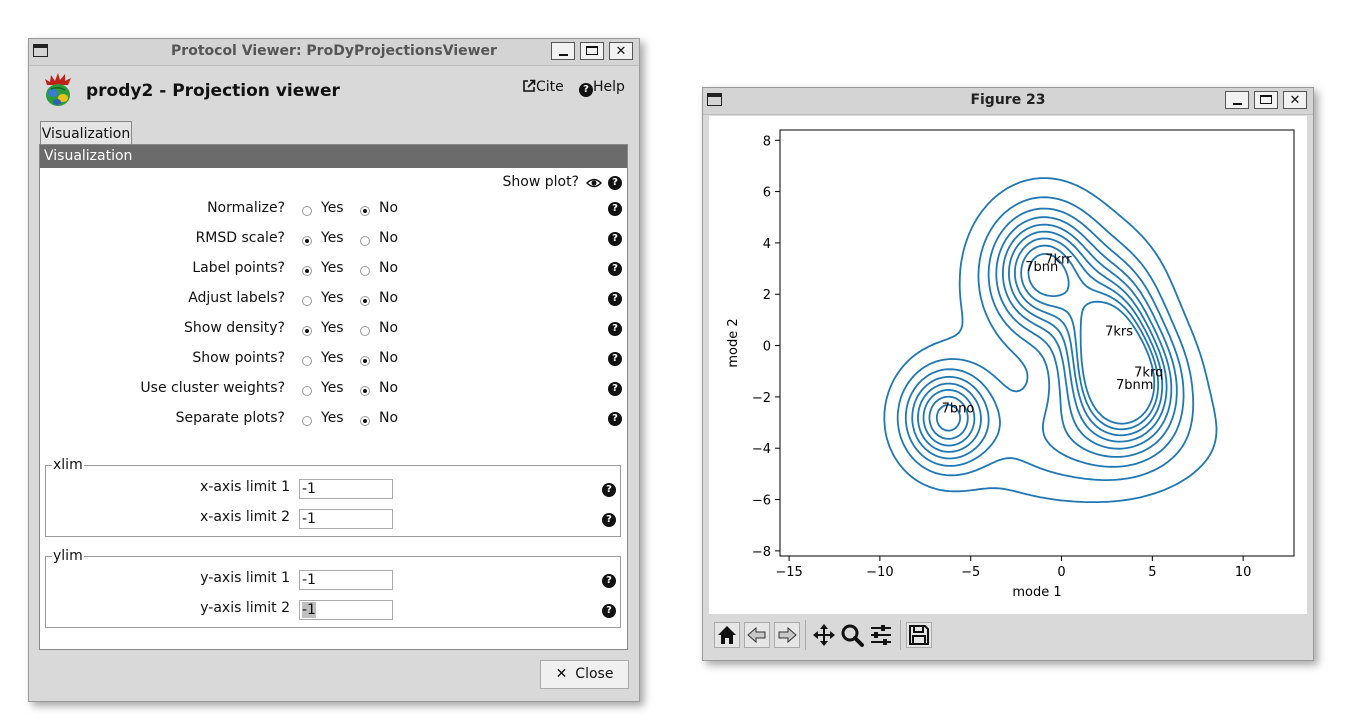  I want to click on external-link-icon, so click(529, 85).